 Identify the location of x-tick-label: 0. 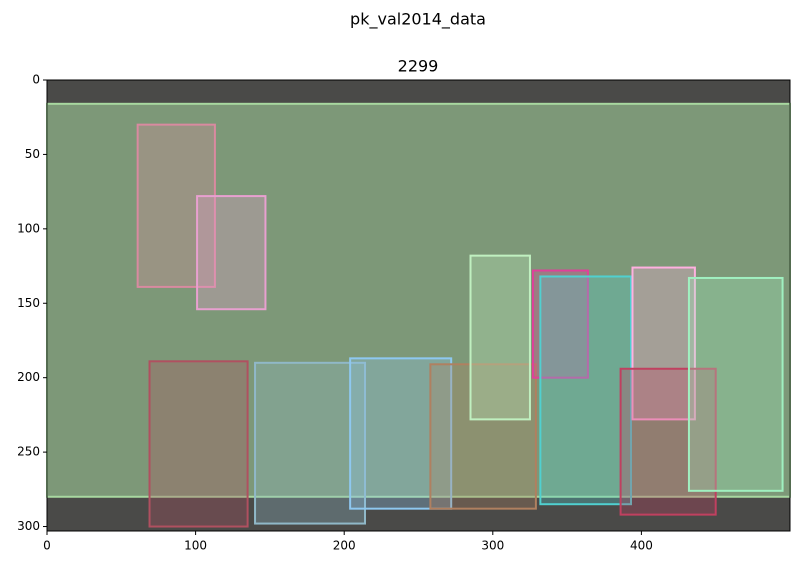
(47, 546).